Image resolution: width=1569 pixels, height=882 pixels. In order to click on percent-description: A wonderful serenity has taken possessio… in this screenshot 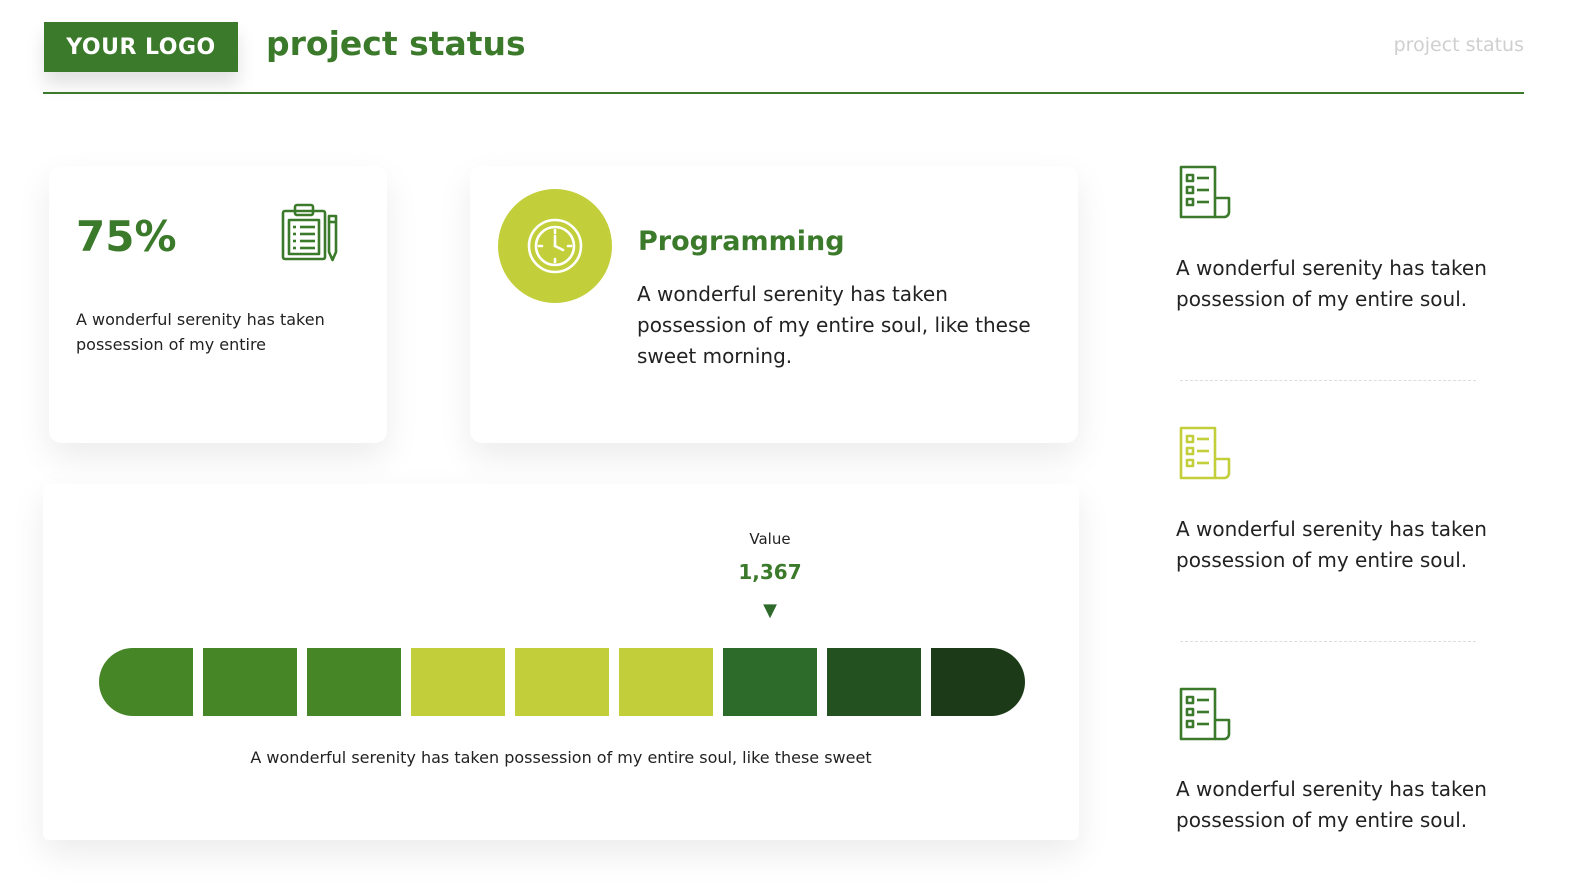, I will do `click(200, 332)`.